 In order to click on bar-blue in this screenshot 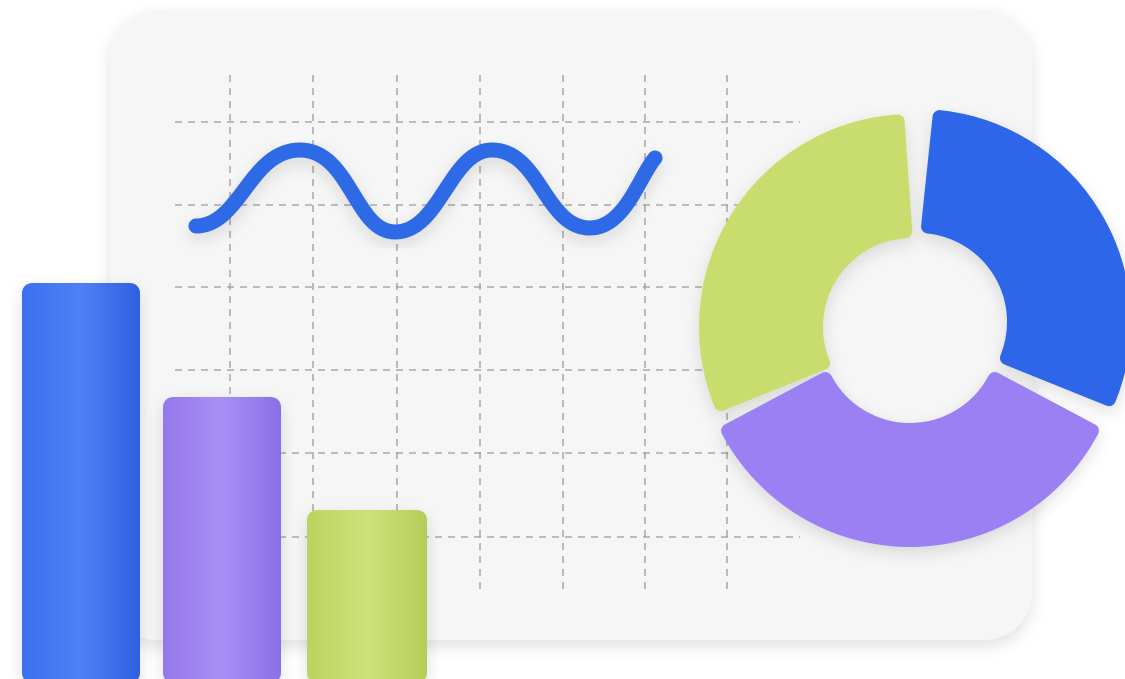, I will do `click(81, 481)`.